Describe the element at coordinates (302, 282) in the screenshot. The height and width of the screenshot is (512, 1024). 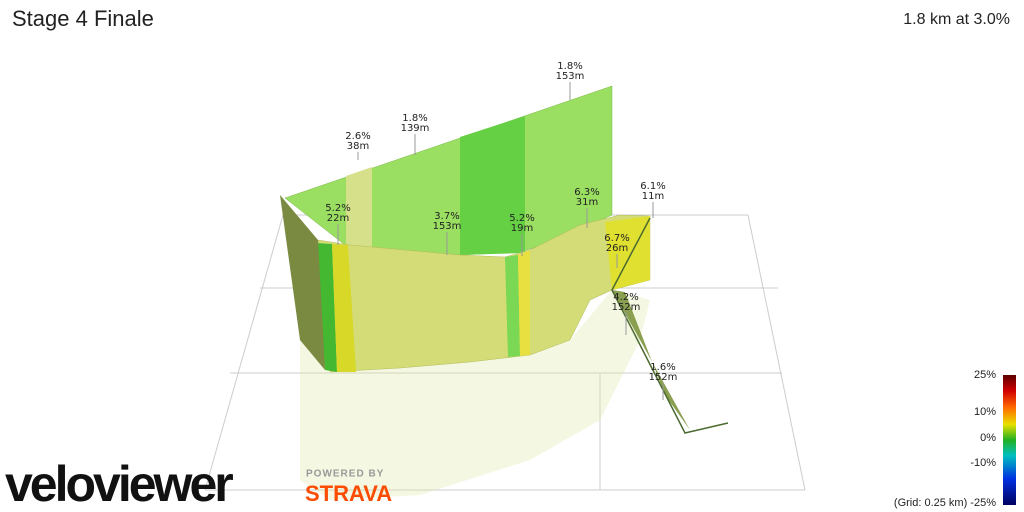
I see `end-face` at that location.